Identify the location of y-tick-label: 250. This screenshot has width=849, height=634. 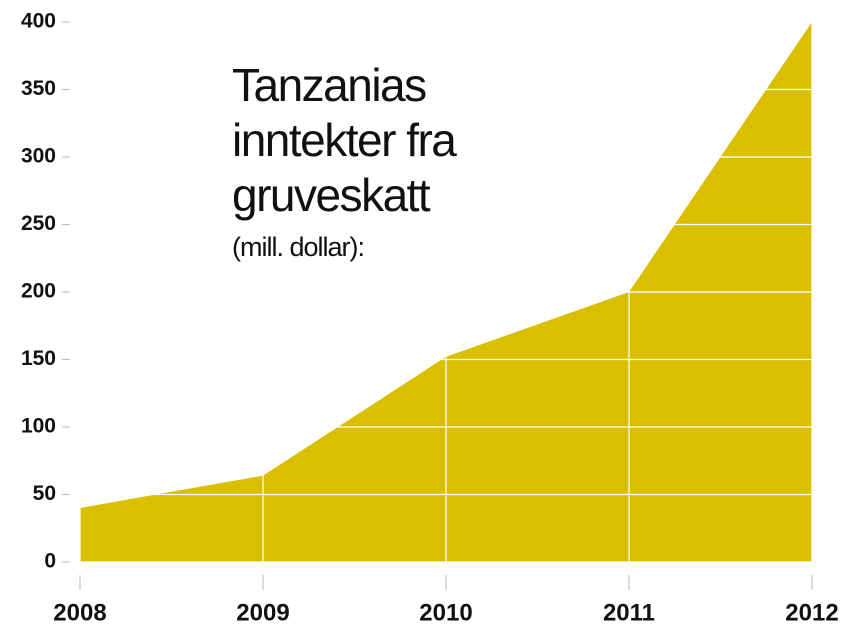
(38, 223).